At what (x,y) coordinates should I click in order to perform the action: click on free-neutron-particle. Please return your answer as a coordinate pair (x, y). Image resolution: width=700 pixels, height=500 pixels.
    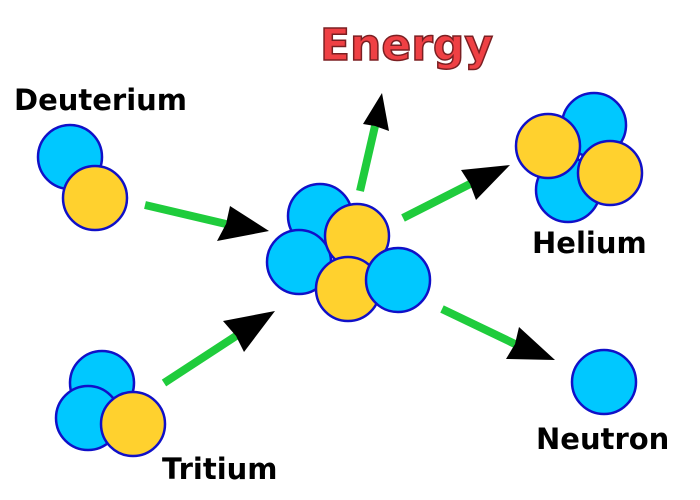
    Looking at the image, I should click on (604, 382).